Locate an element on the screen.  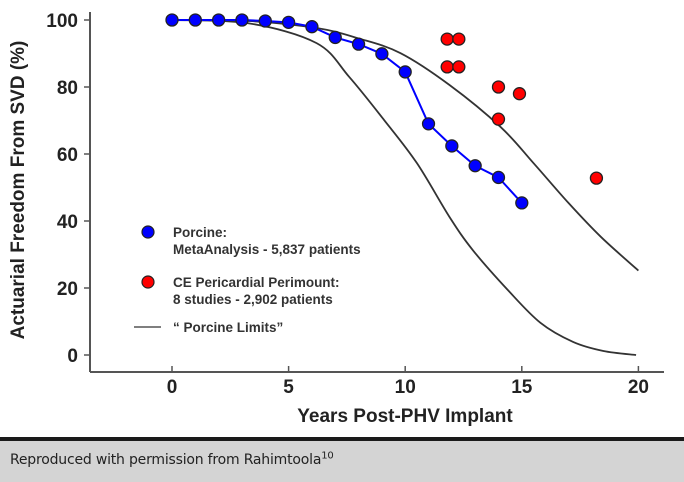
y-tick-label: 100 is located at coordinates (62, 21).